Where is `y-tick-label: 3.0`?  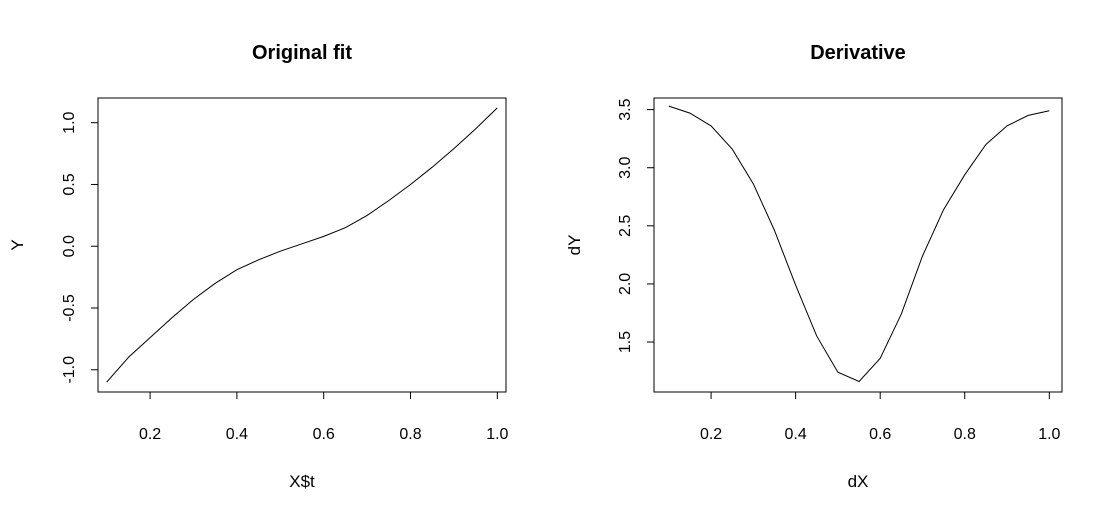 y-tick-label: 3.0 is located at coordinates (625, 168).